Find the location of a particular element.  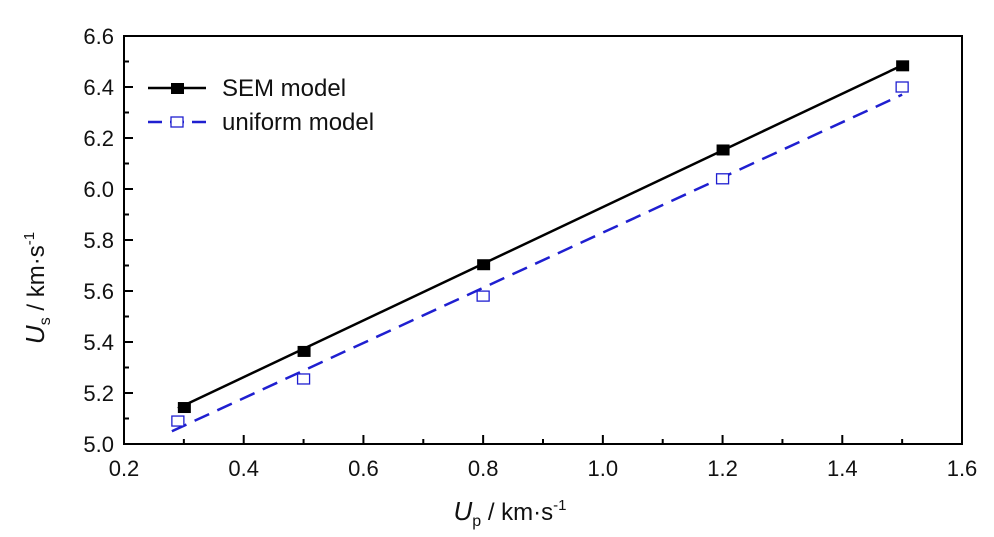

y-tick-label: 5.2 is located at coordinates (98, 393).